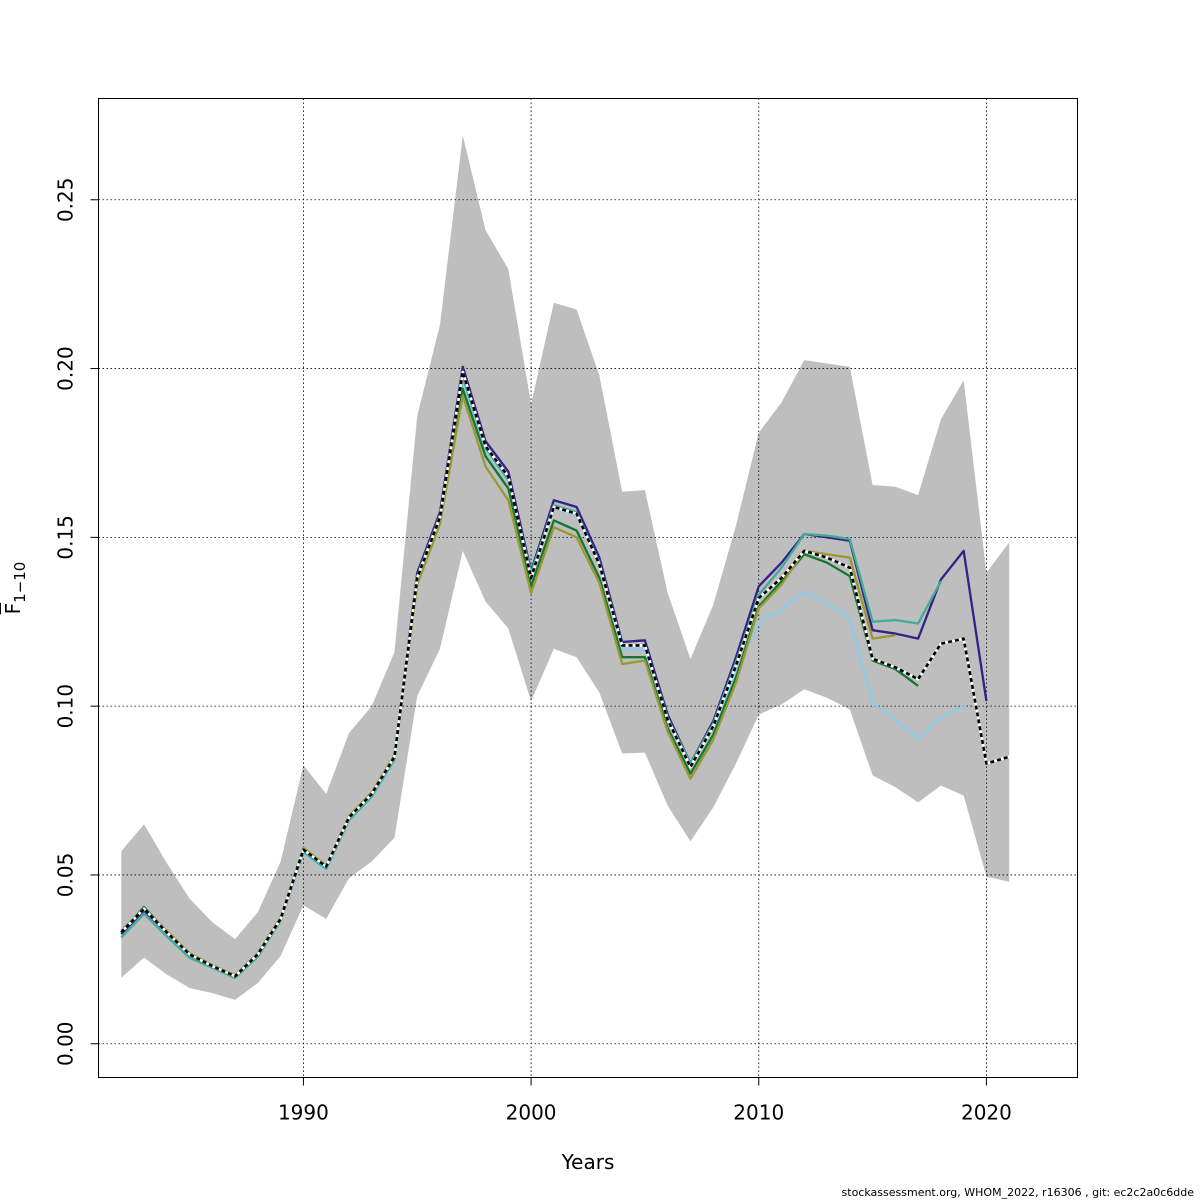  Describe the element at coordinates (588, 1162) in the screenshot. I see `x-axis-title: Years` at that location.